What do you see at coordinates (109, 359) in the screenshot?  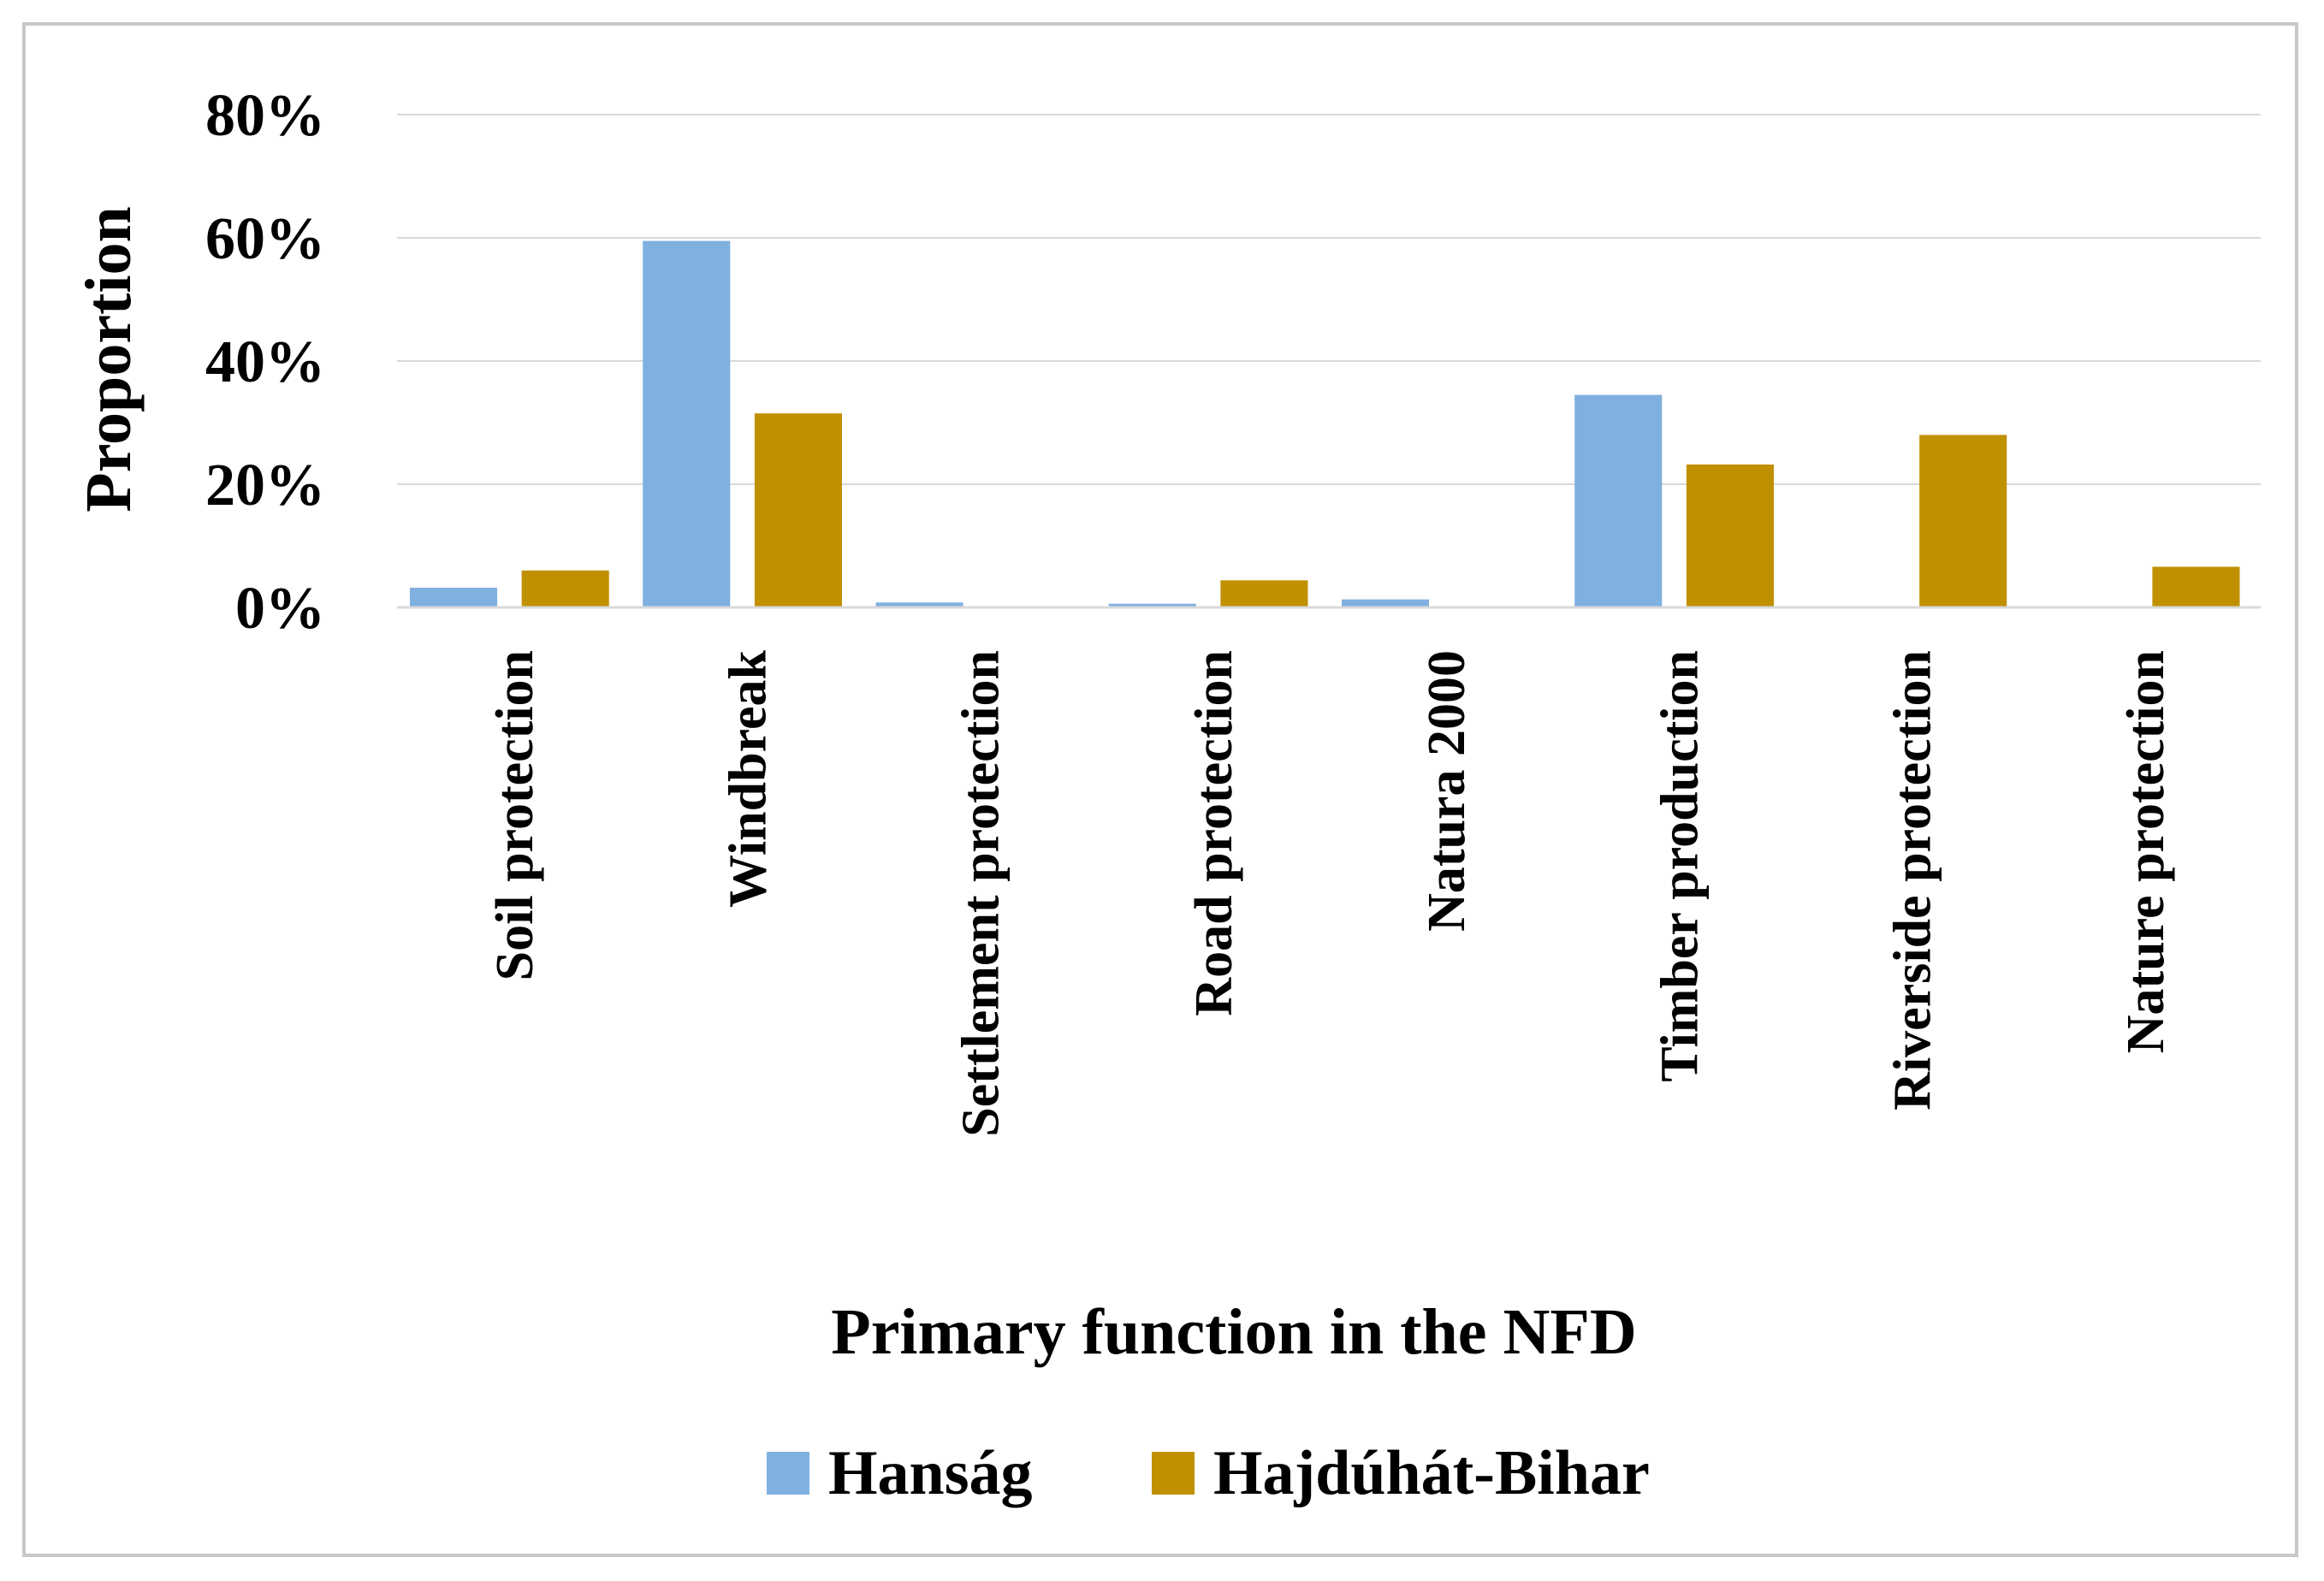 I see `y-axis-title: Proportion` at bounding box center [109, 359].